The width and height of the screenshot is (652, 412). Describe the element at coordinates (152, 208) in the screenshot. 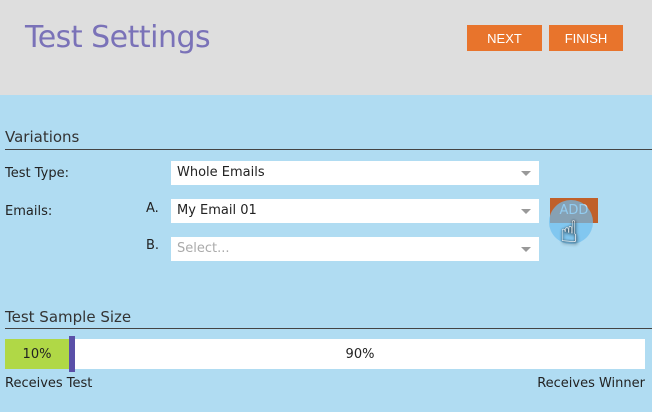

I see `email-a-letter: A.` at that location.